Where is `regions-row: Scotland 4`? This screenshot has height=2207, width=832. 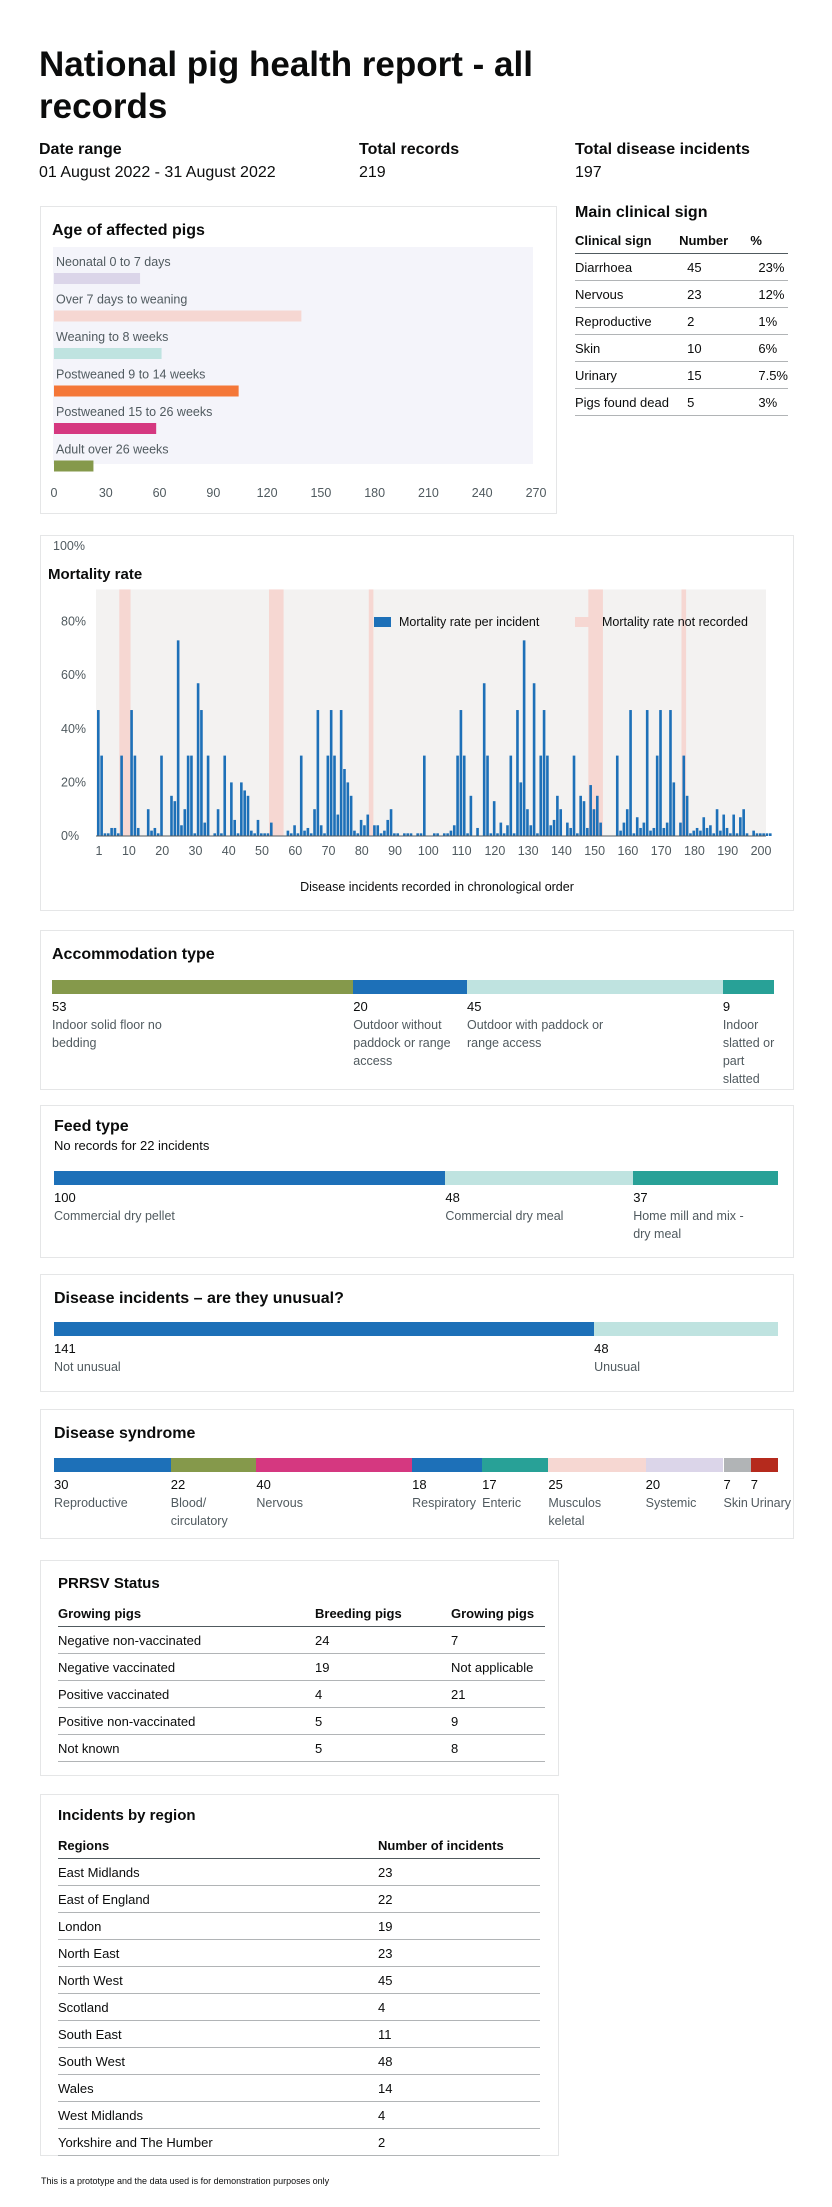 regions-row: Scotland 4 is located at coordinates (299, 2007).